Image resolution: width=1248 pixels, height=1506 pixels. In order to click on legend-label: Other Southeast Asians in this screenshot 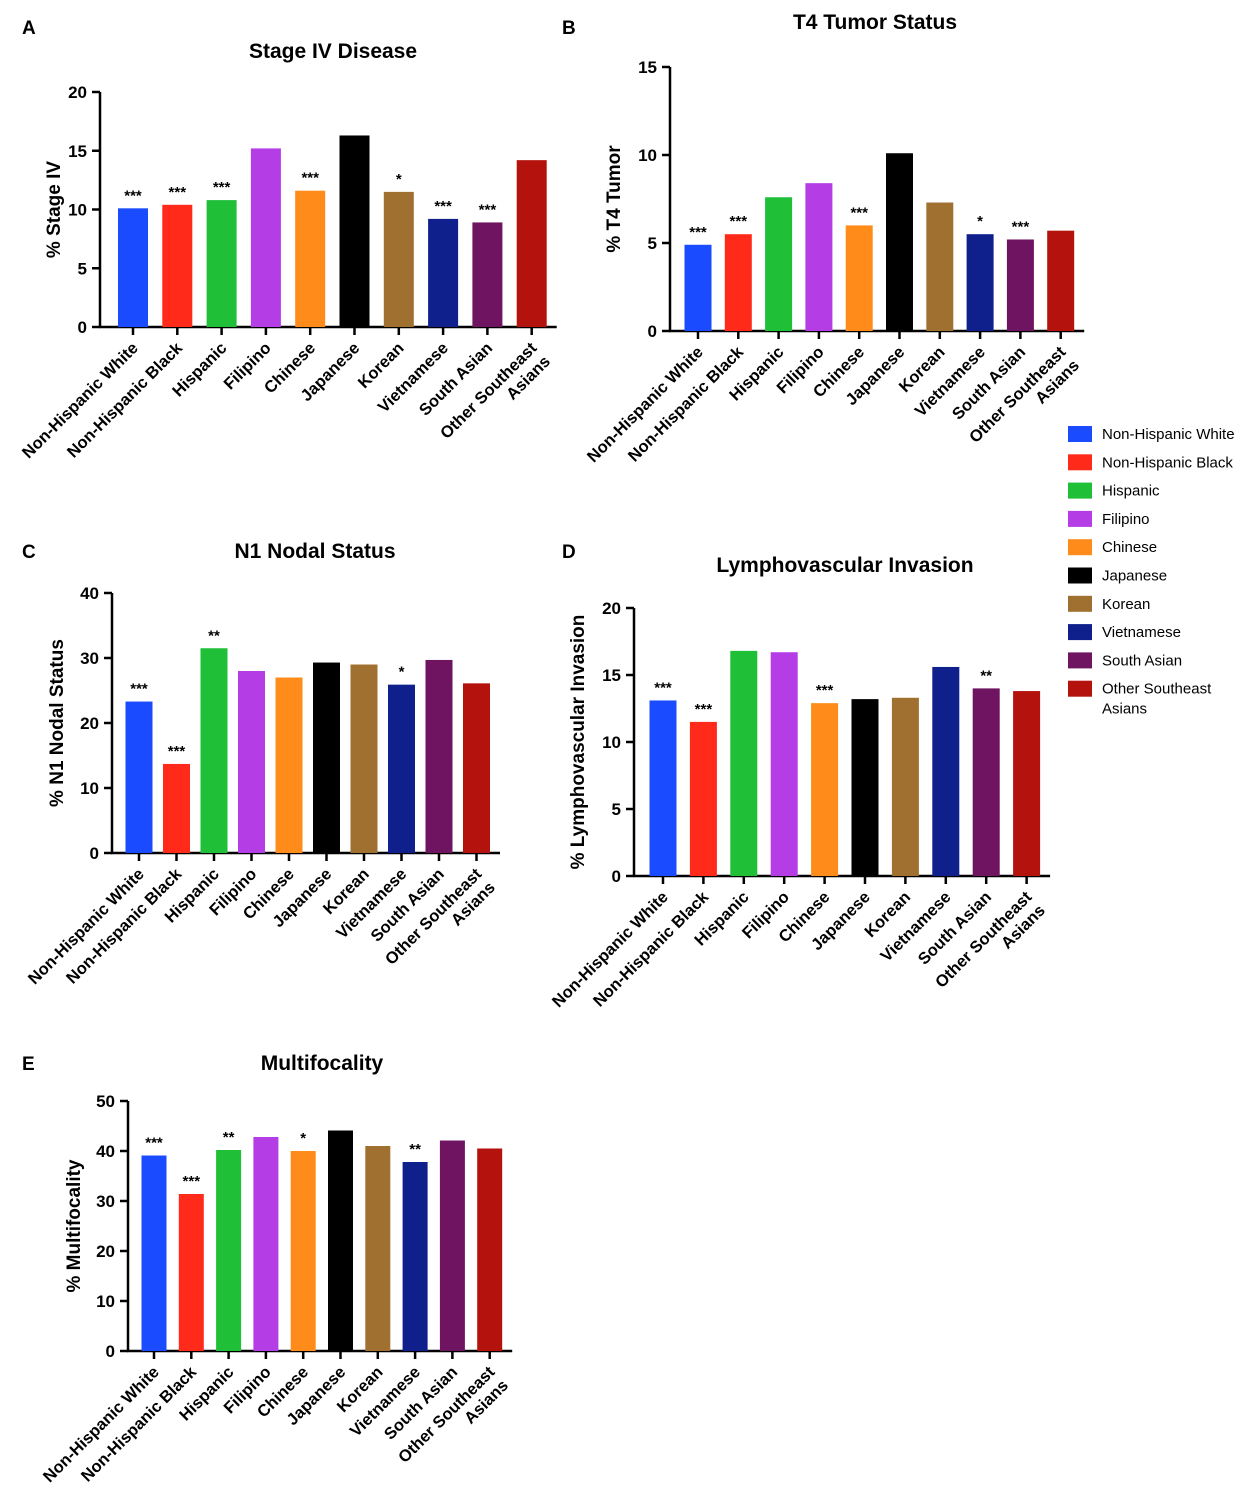, I will do `click(1157, 699)`.